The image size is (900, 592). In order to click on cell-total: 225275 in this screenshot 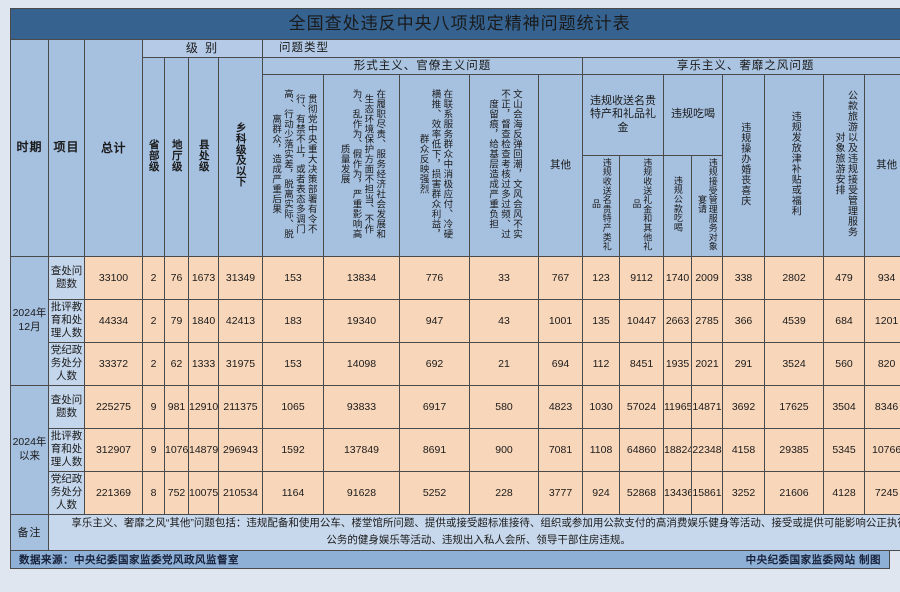, I will do `click(113, 406)`.